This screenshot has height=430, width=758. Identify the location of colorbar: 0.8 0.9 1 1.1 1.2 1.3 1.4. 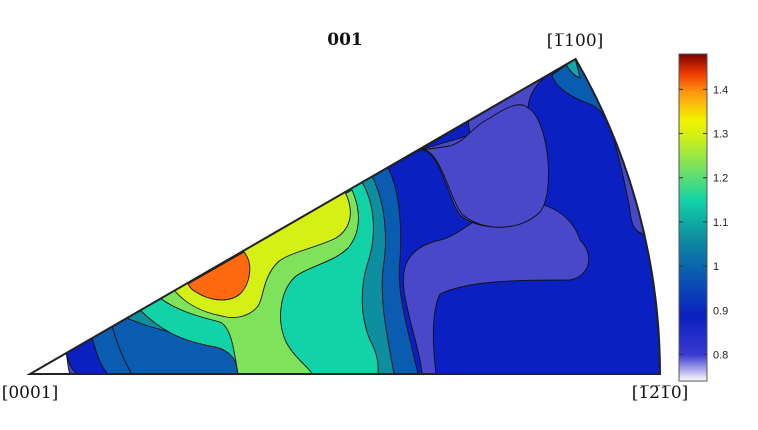
(703, 217).